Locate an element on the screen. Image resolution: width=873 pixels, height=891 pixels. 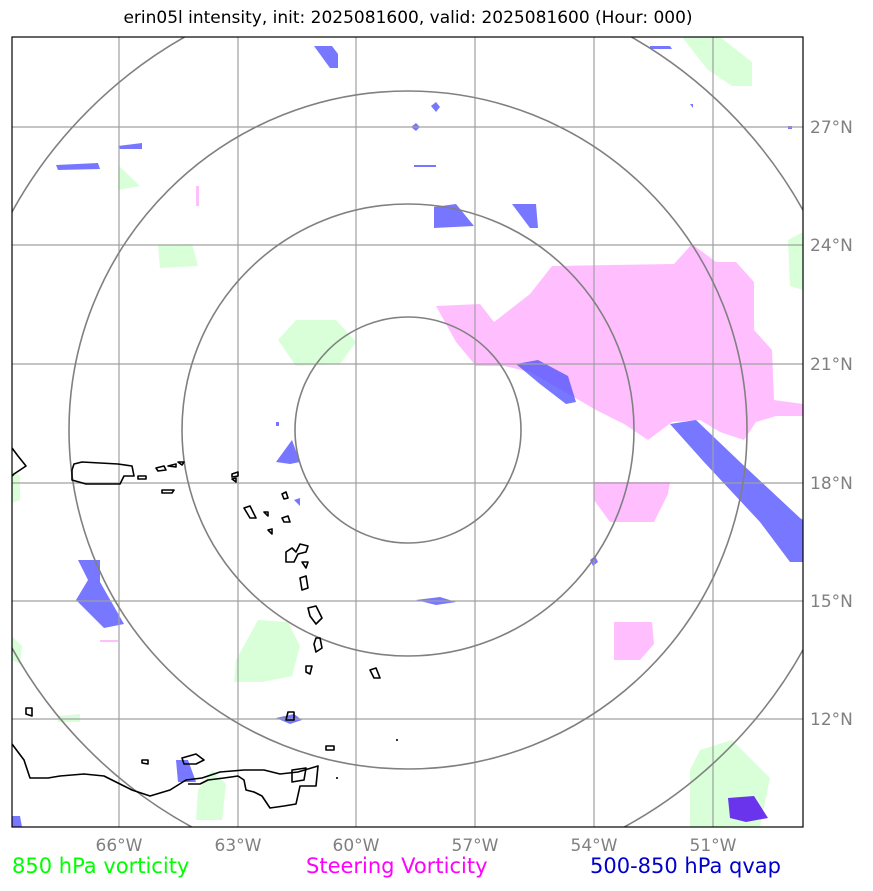
lat-tick-labels: 27°N 24°N 21°N 18°N 15°N 12°N is located at coordinates (831, 424).